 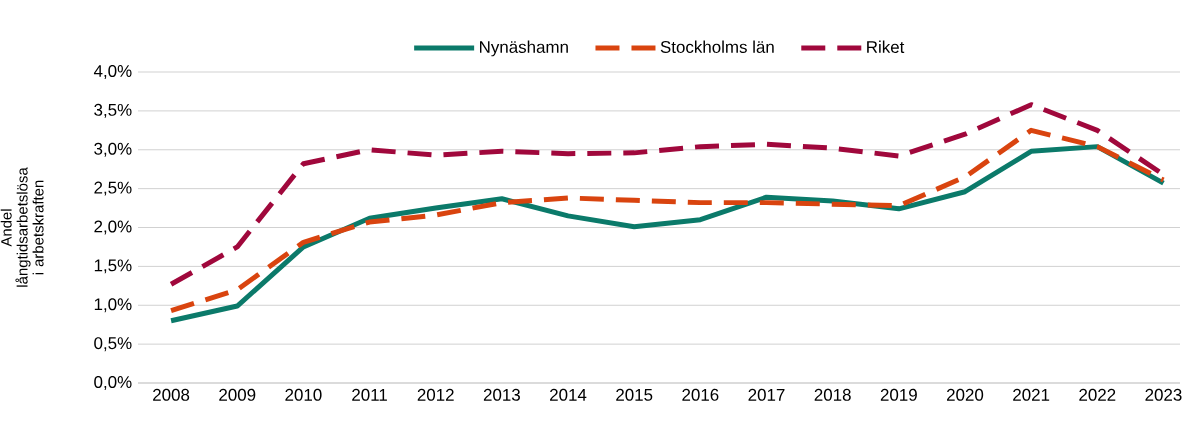 What do you see at coordinates (435, 394) in the screenshot?
I see `x-tick-label: 2012` at bounding box center [435, 394].